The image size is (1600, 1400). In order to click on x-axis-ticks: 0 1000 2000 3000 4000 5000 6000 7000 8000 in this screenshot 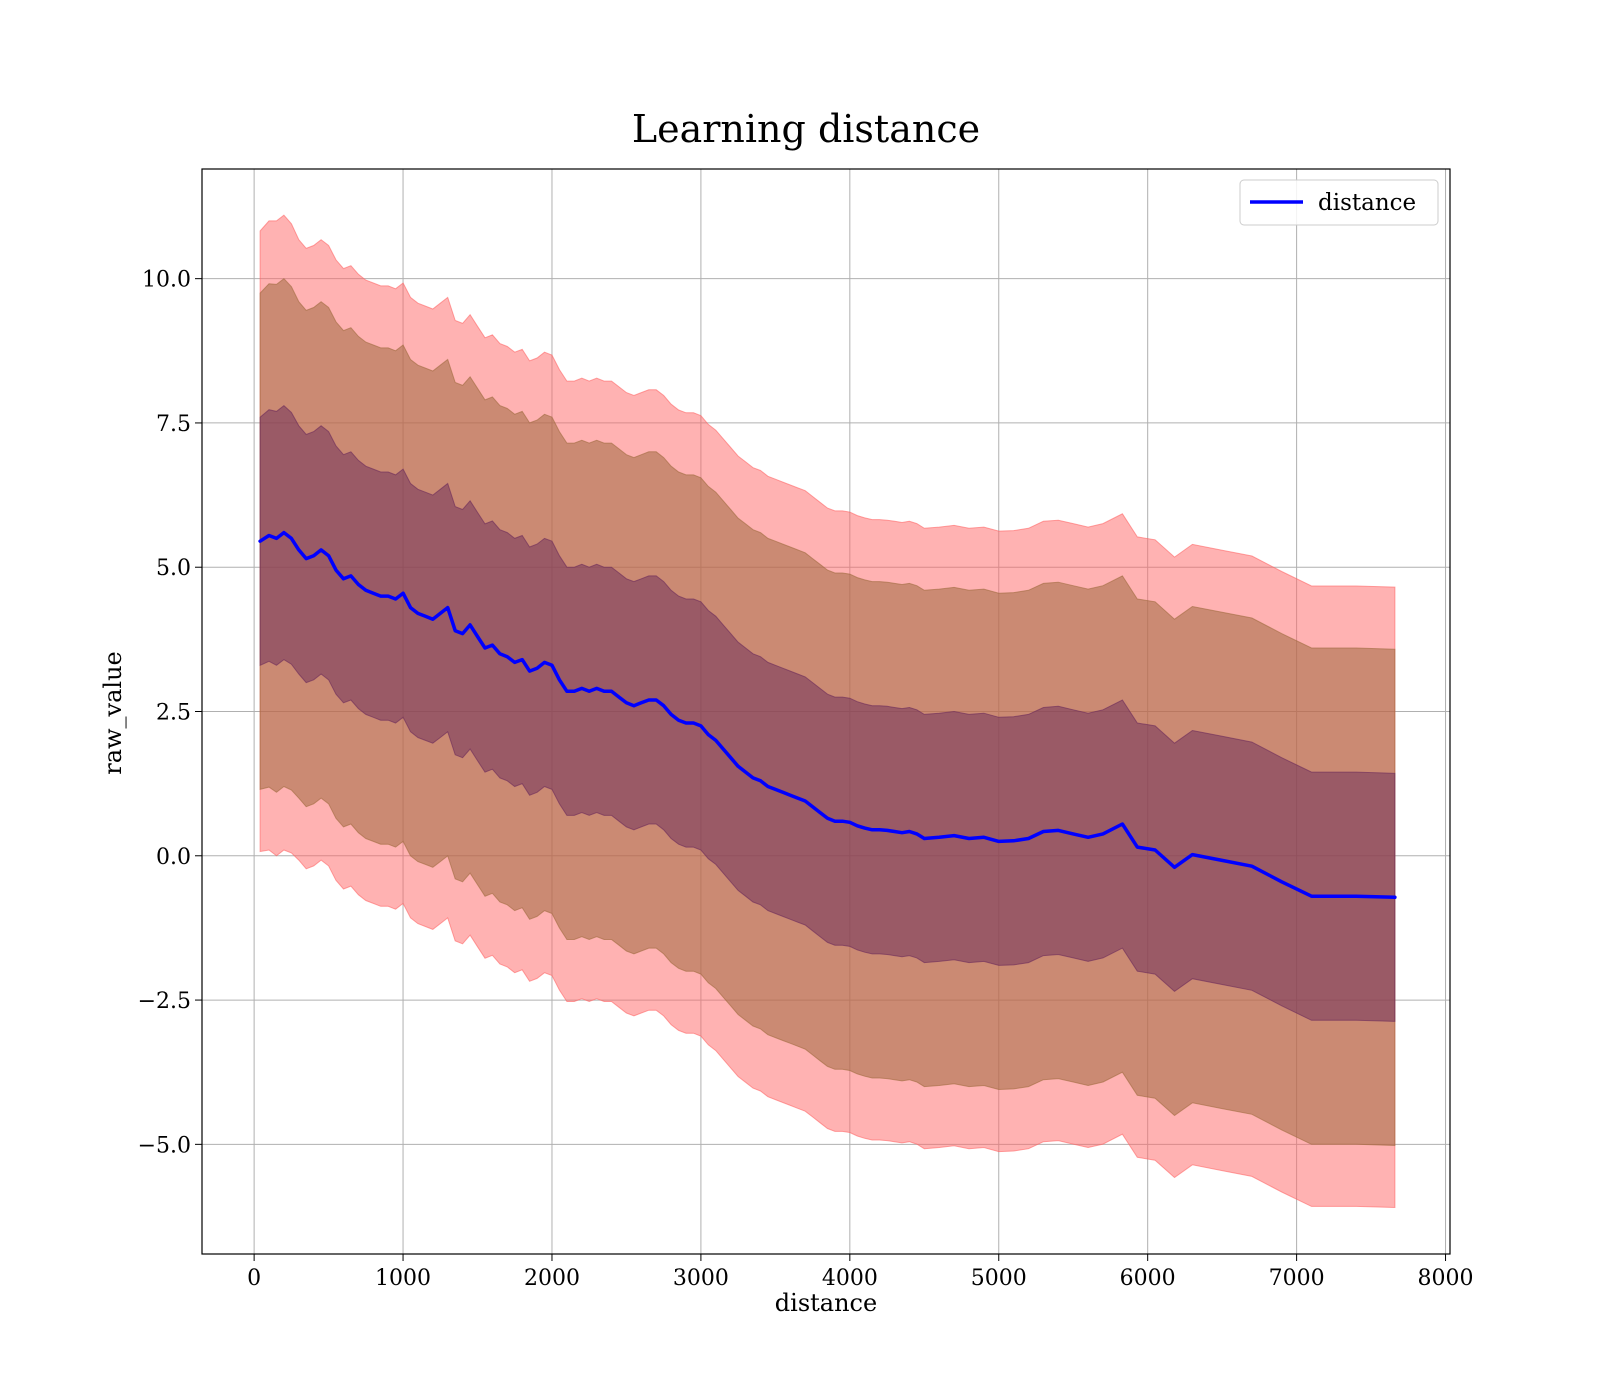, I will do `click(860, 1272)`.